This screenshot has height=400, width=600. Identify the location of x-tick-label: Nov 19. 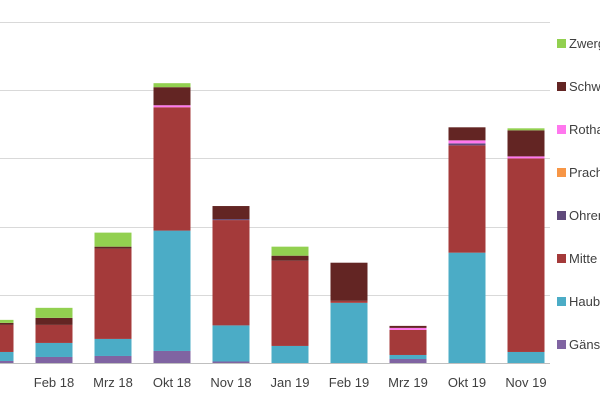
(525, 382).